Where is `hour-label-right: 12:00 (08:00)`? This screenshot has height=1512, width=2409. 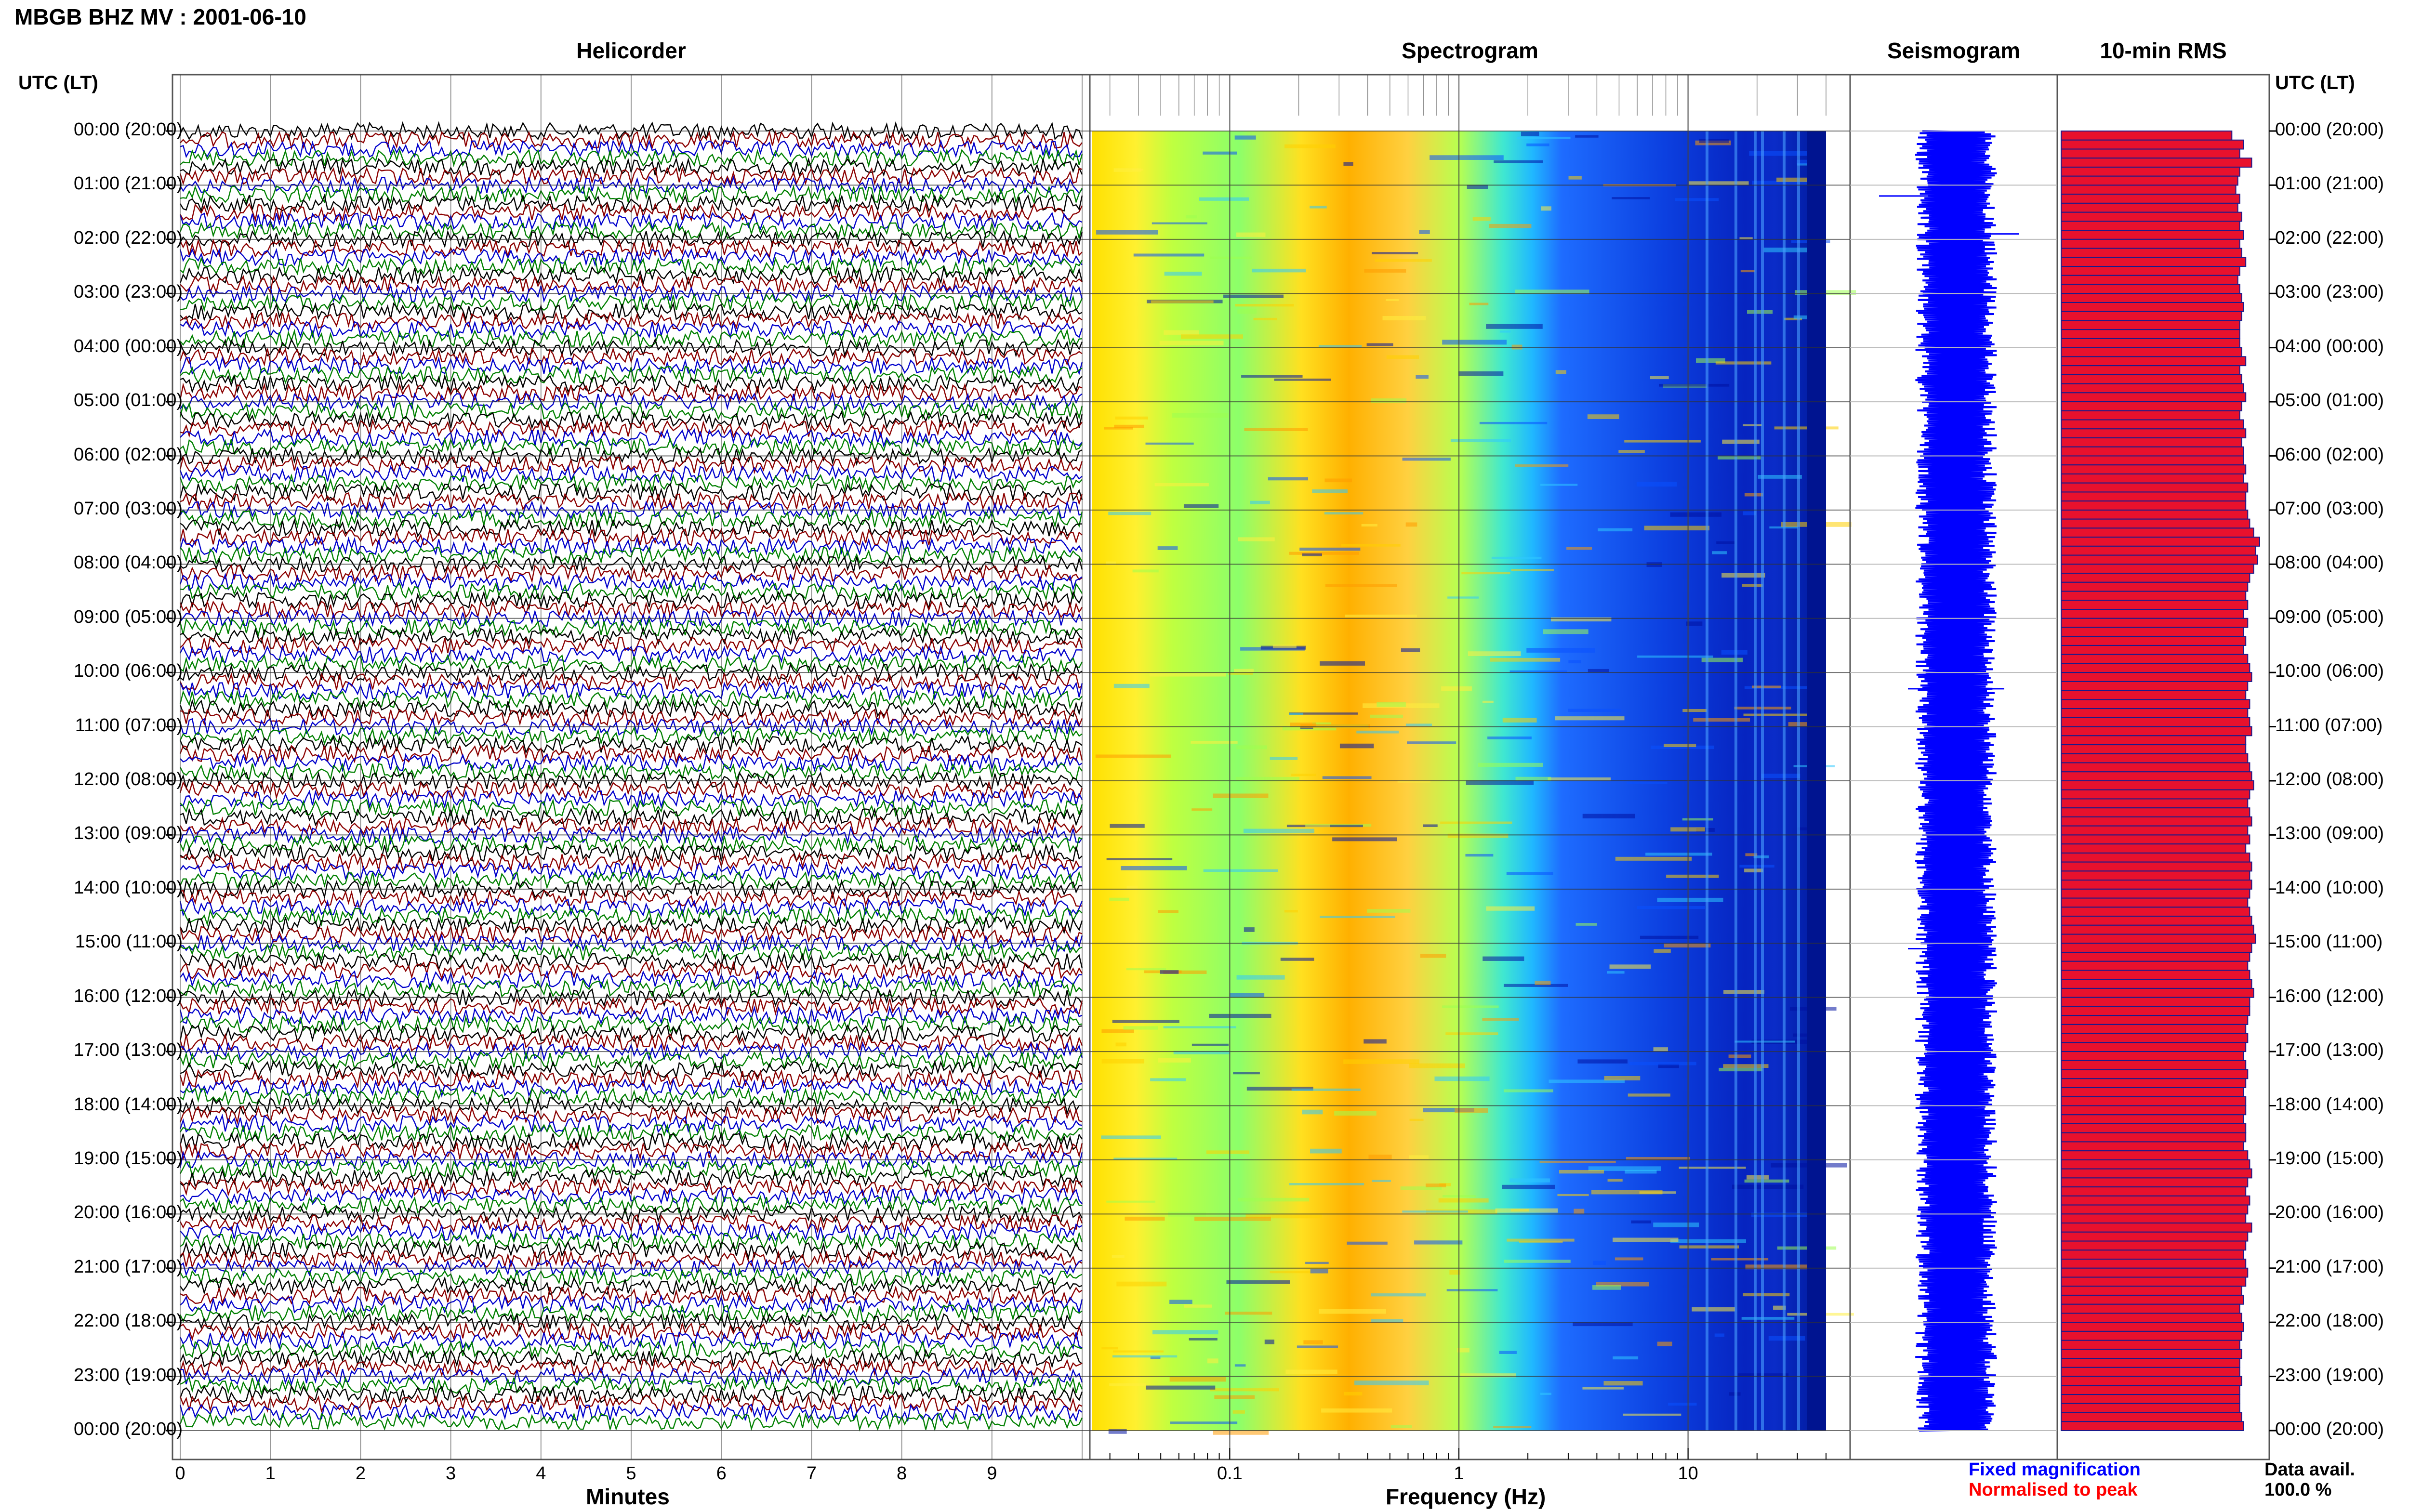 hour-label-right: 12:00 (08:00) is located at coordinates (2329, 779).